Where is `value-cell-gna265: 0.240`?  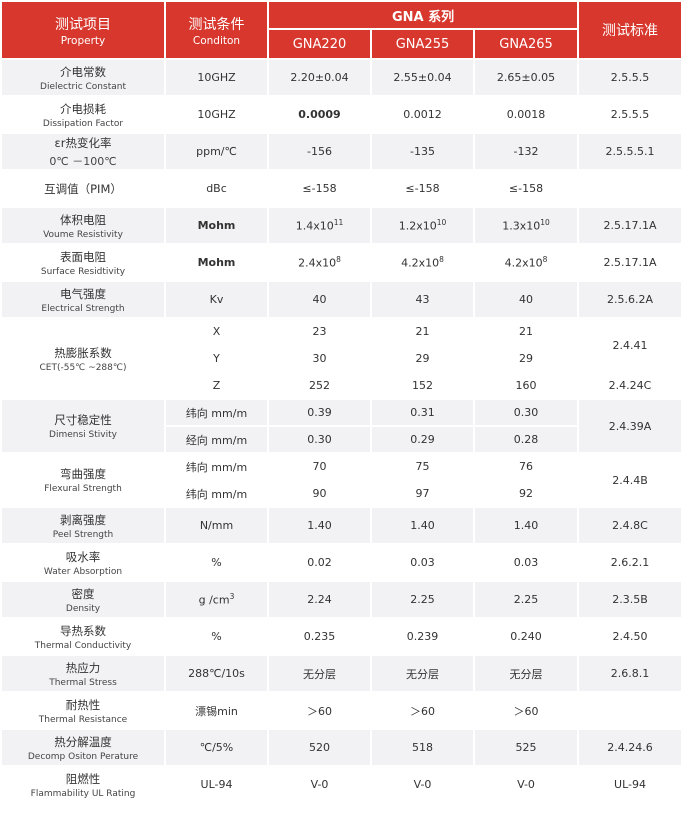 value-cell-gna265: 0.240 is located at coordinates (526, 636).